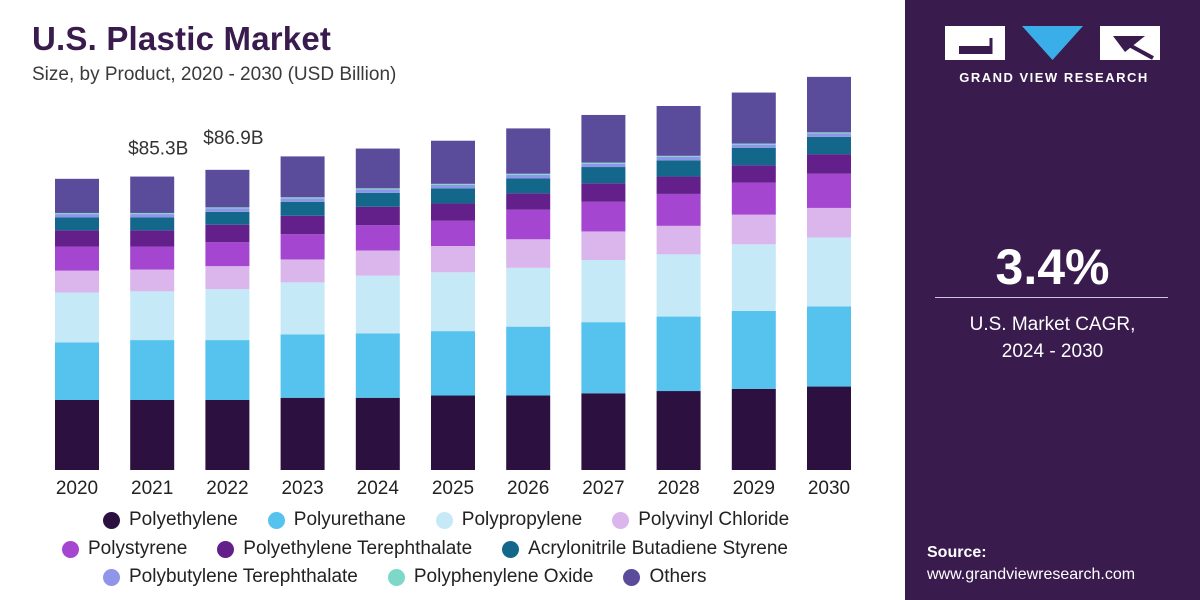 The height and width of the screenshot is (600, 1200). I want to click on legend-label: Others, so click(678, 576).